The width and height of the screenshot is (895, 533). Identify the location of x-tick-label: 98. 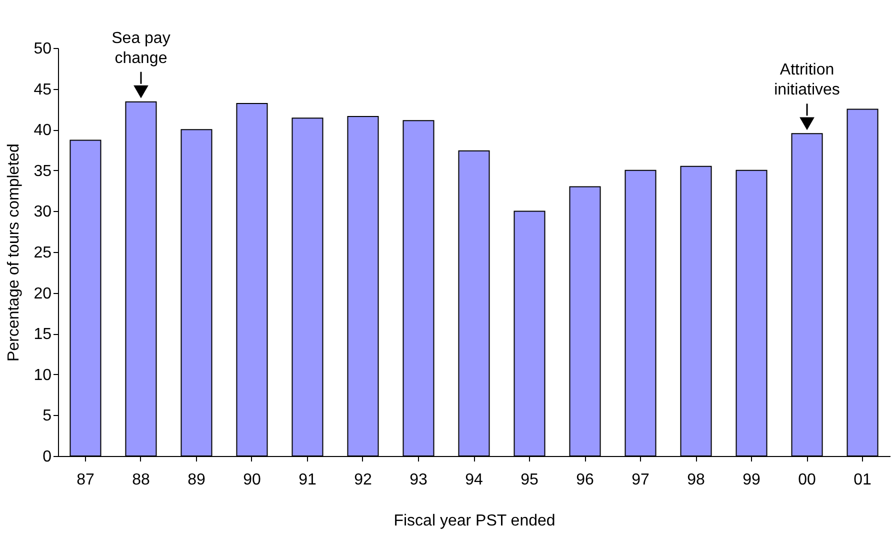
(696, 480).